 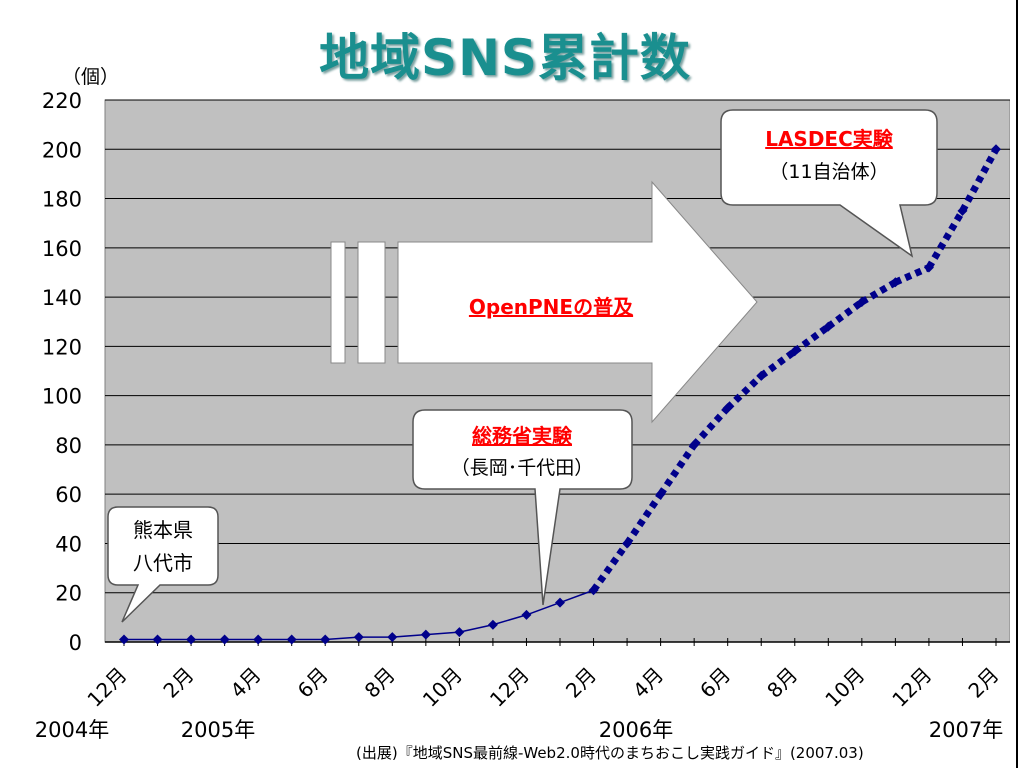 I want to click on y-tick-label: 220, so click(x=62, y=101).